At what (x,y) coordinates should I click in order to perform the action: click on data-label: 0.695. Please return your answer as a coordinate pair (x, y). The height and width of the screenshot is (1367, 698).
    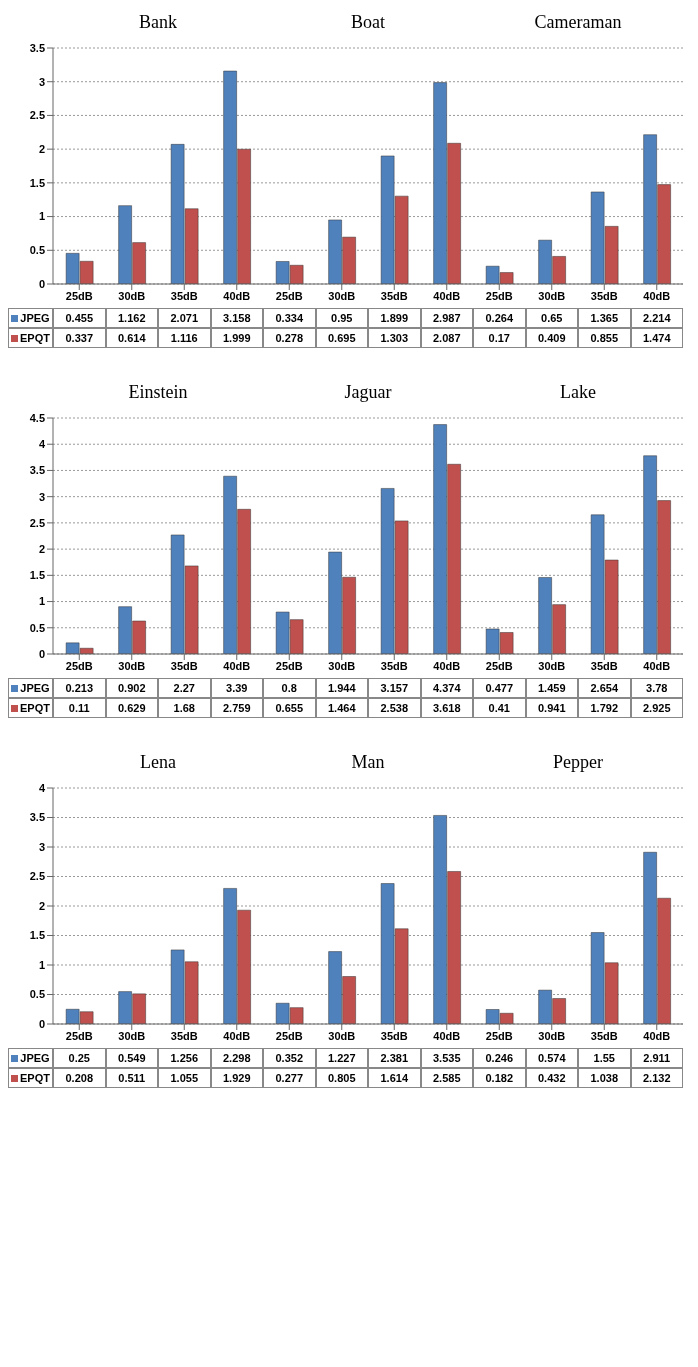
    Looking at the image, I should click on (341, 338).